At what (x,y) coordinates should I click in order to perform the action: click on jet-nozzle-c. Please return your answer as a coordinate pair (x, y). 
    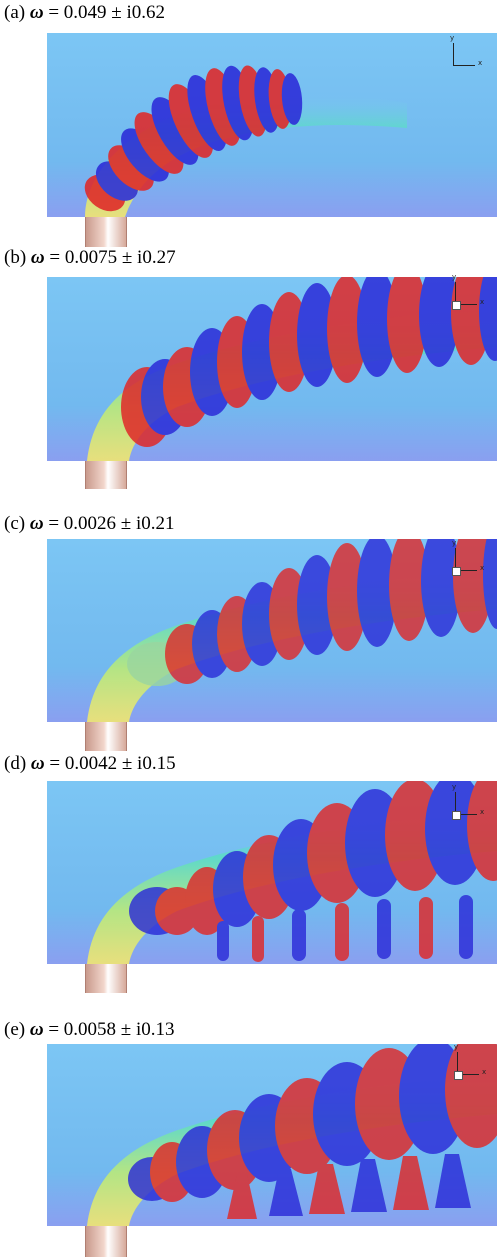
    Looking at the image, I should click on (106, 736).